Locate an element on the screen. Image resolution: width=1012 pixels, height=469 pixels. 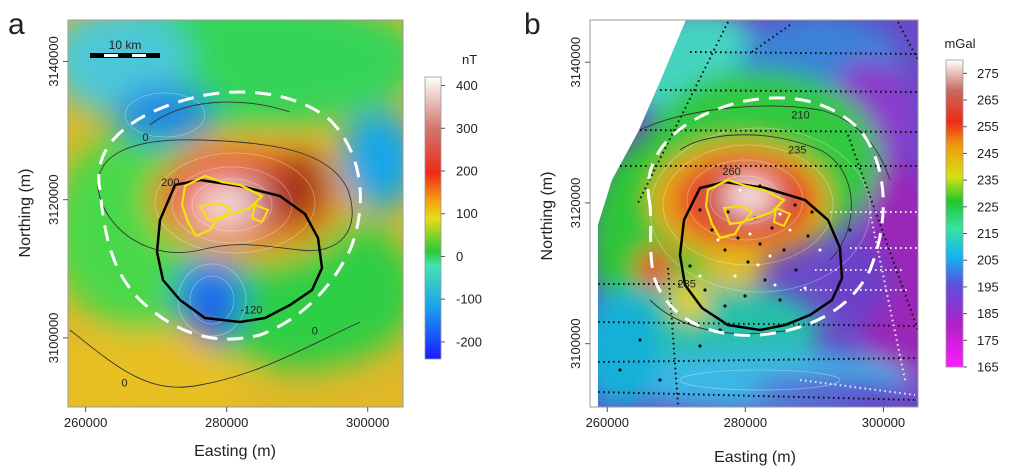
panel-b-scale-bar-label: 10 km is located at coordinates (641, 37).